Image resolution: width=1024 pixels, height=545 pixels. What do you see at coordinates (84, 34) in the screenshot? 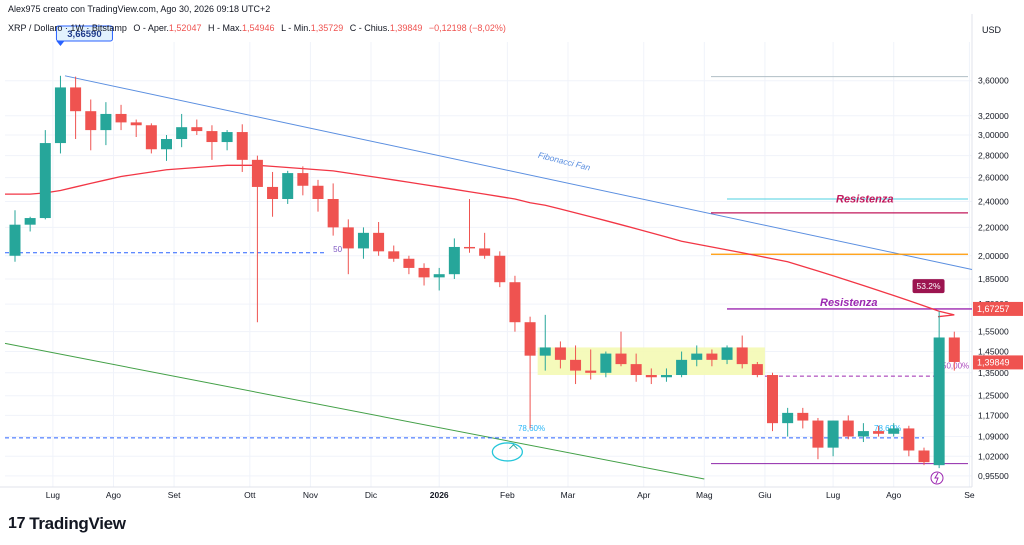
I see `high-badge-value: 3,66590` at bounding box center [84, 34].